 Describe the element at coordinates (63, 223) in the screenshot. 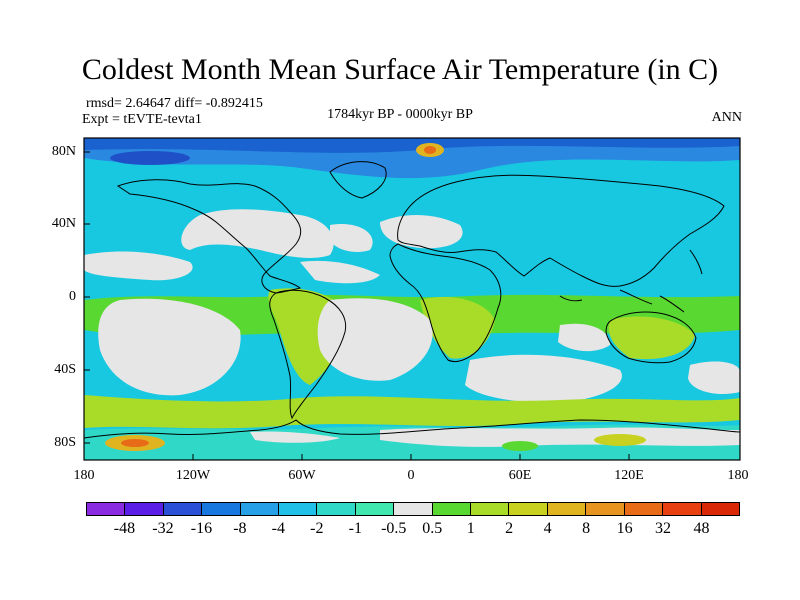

I see `lat-label-40n: 40N` at that location.